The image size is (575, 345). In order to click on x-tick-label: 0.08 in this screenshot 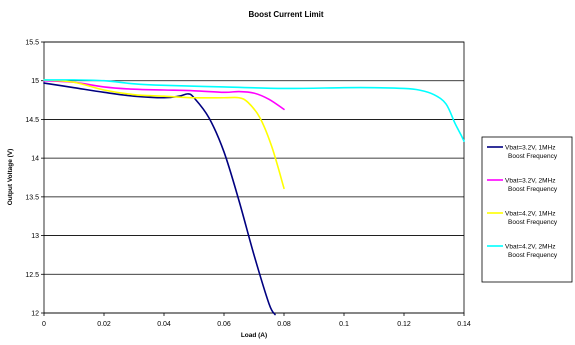, I will do `click(284, 324)`.